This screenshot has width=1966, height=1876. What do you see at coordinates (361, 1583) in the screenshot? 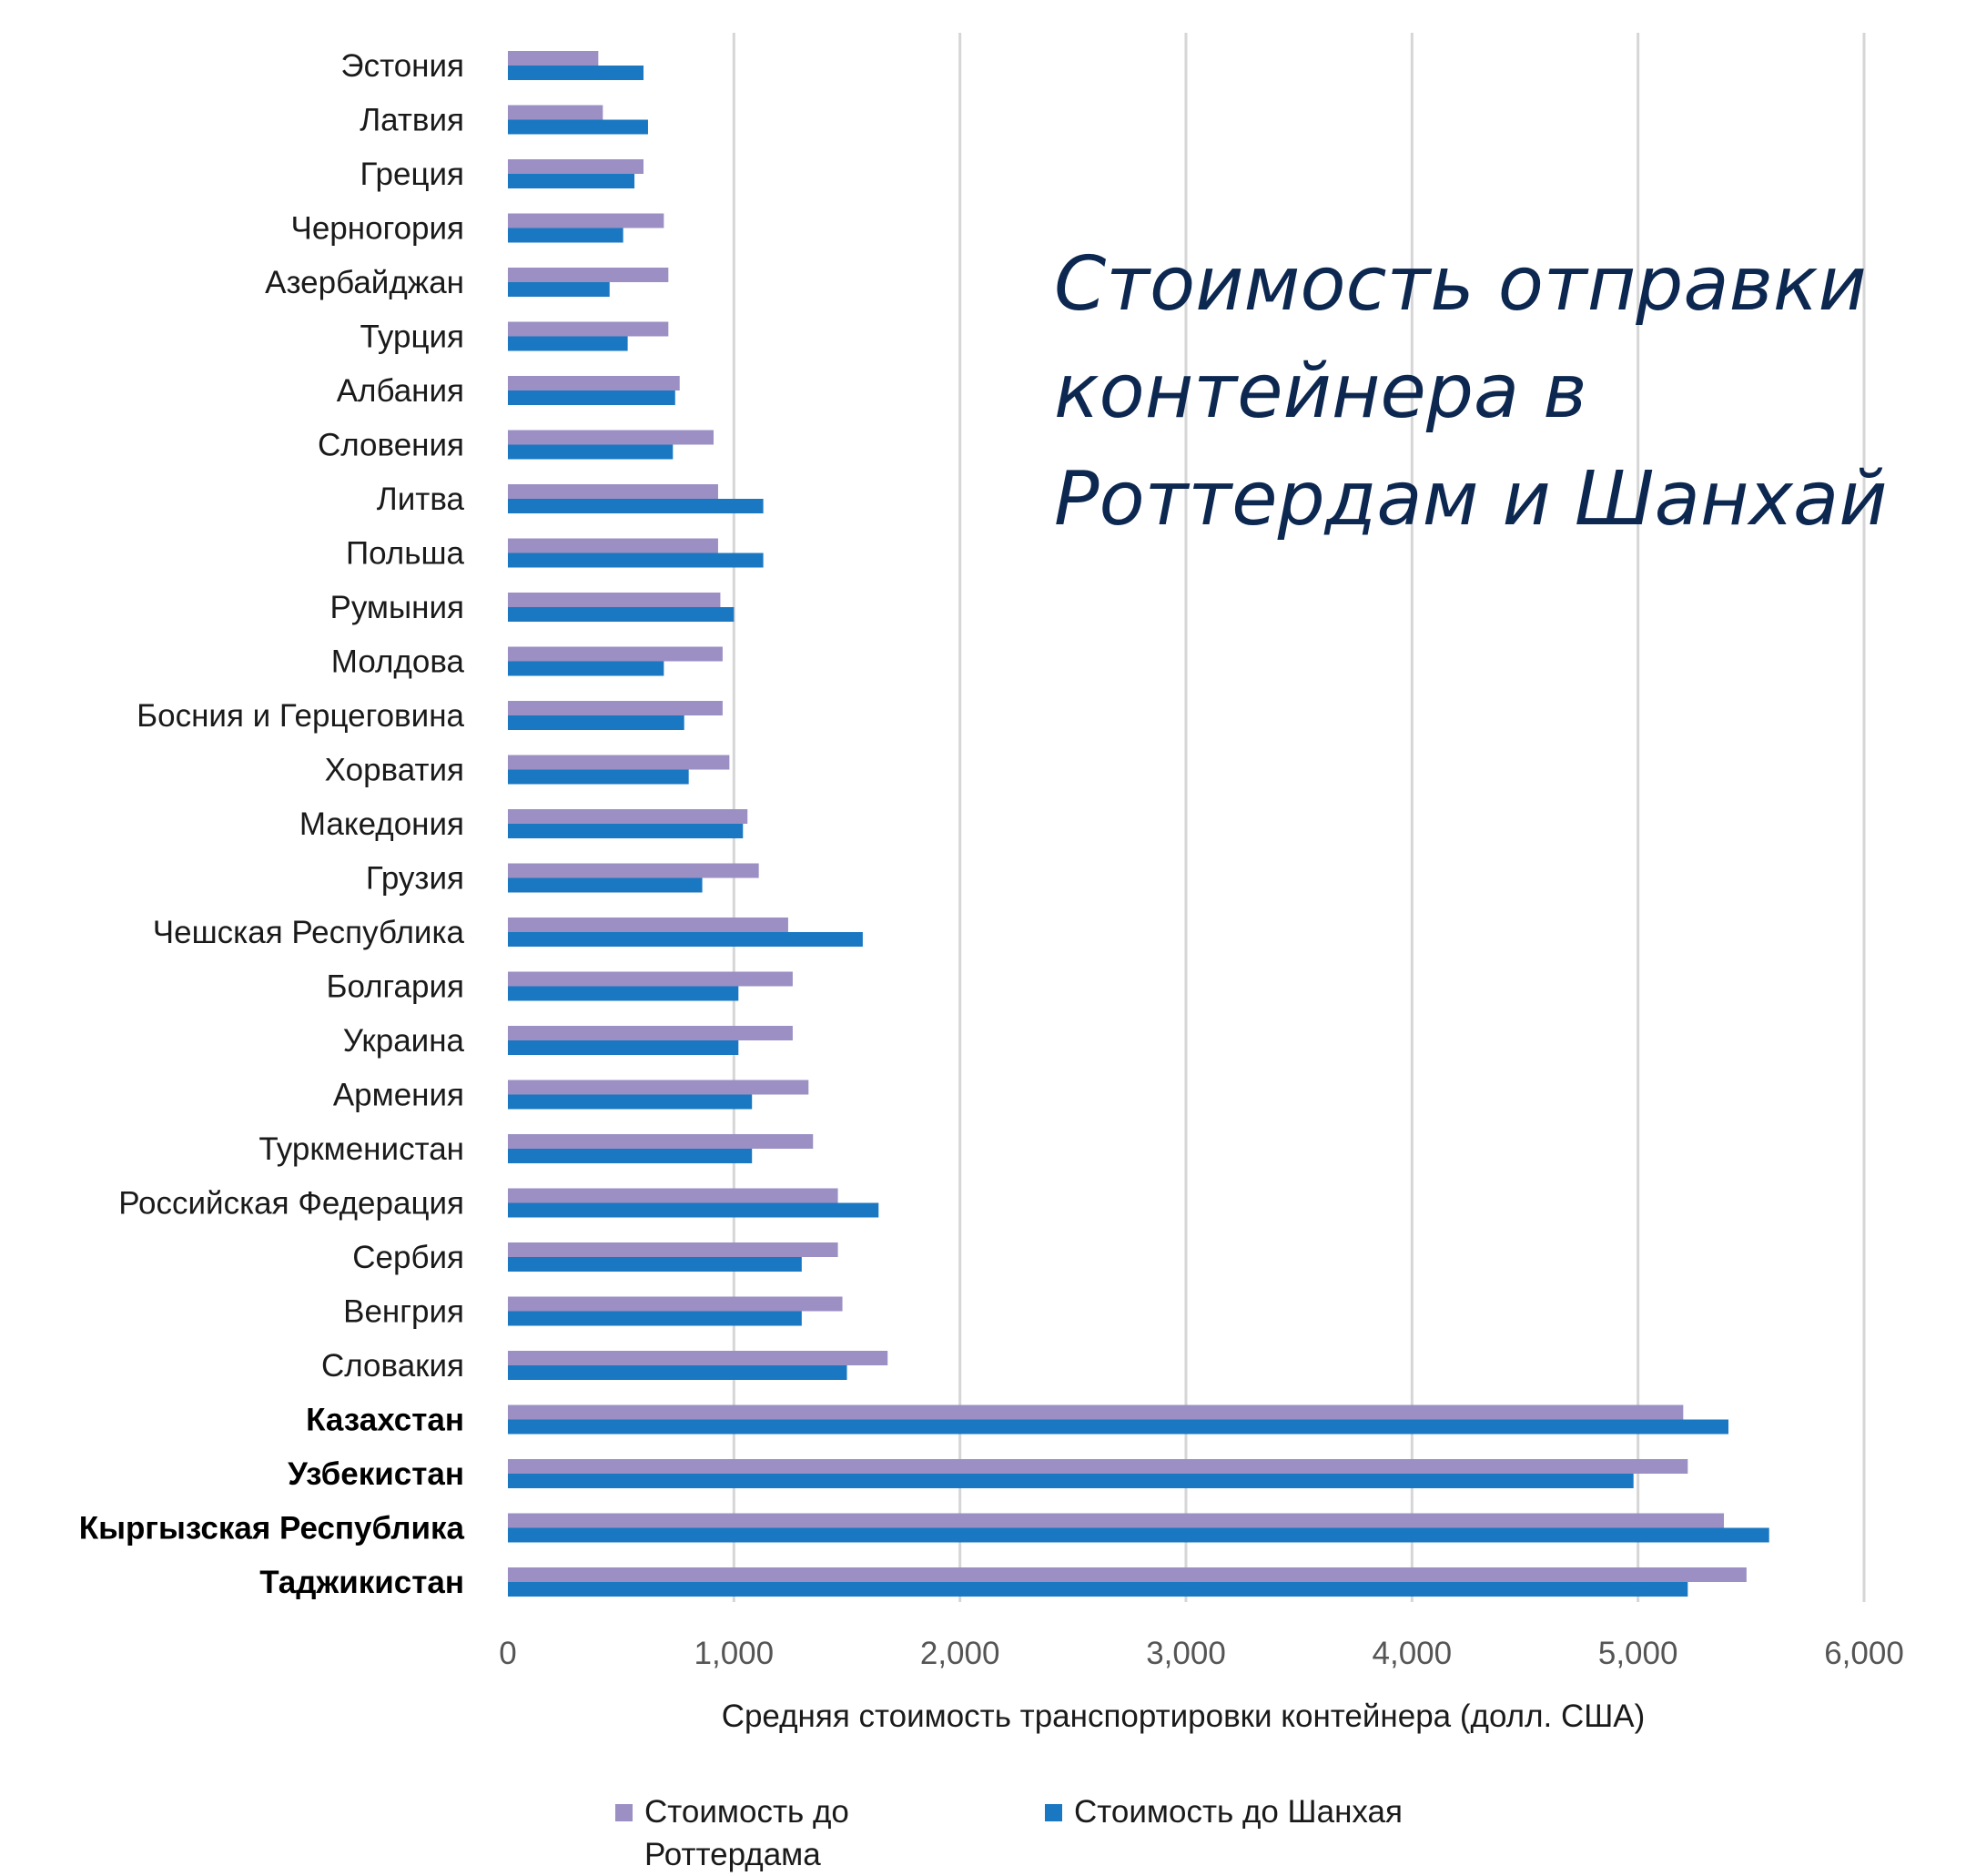
I see `category-label: Таджикистан` at bounding box center [361, 1583].